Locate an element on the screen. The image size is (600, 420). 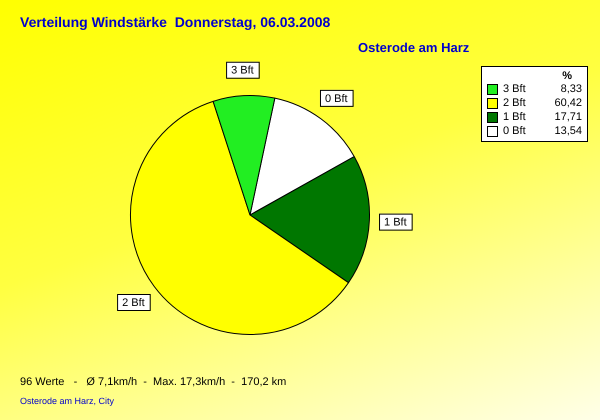
legend-label: 0 Bft is located at coordinates (515, 131).